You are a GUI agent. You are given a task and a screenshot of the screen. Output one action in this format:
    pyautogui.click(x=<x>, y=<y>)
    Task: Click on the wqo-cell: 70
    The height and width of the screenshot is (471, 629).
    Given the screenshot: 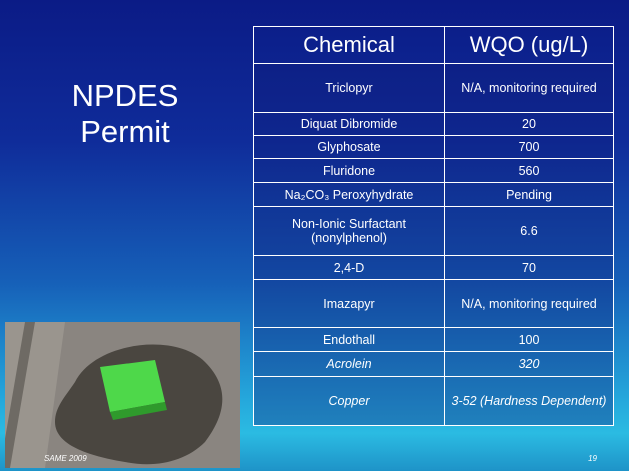 What is the action you would take?
    pyautogui.click(x=529, y=267)
    